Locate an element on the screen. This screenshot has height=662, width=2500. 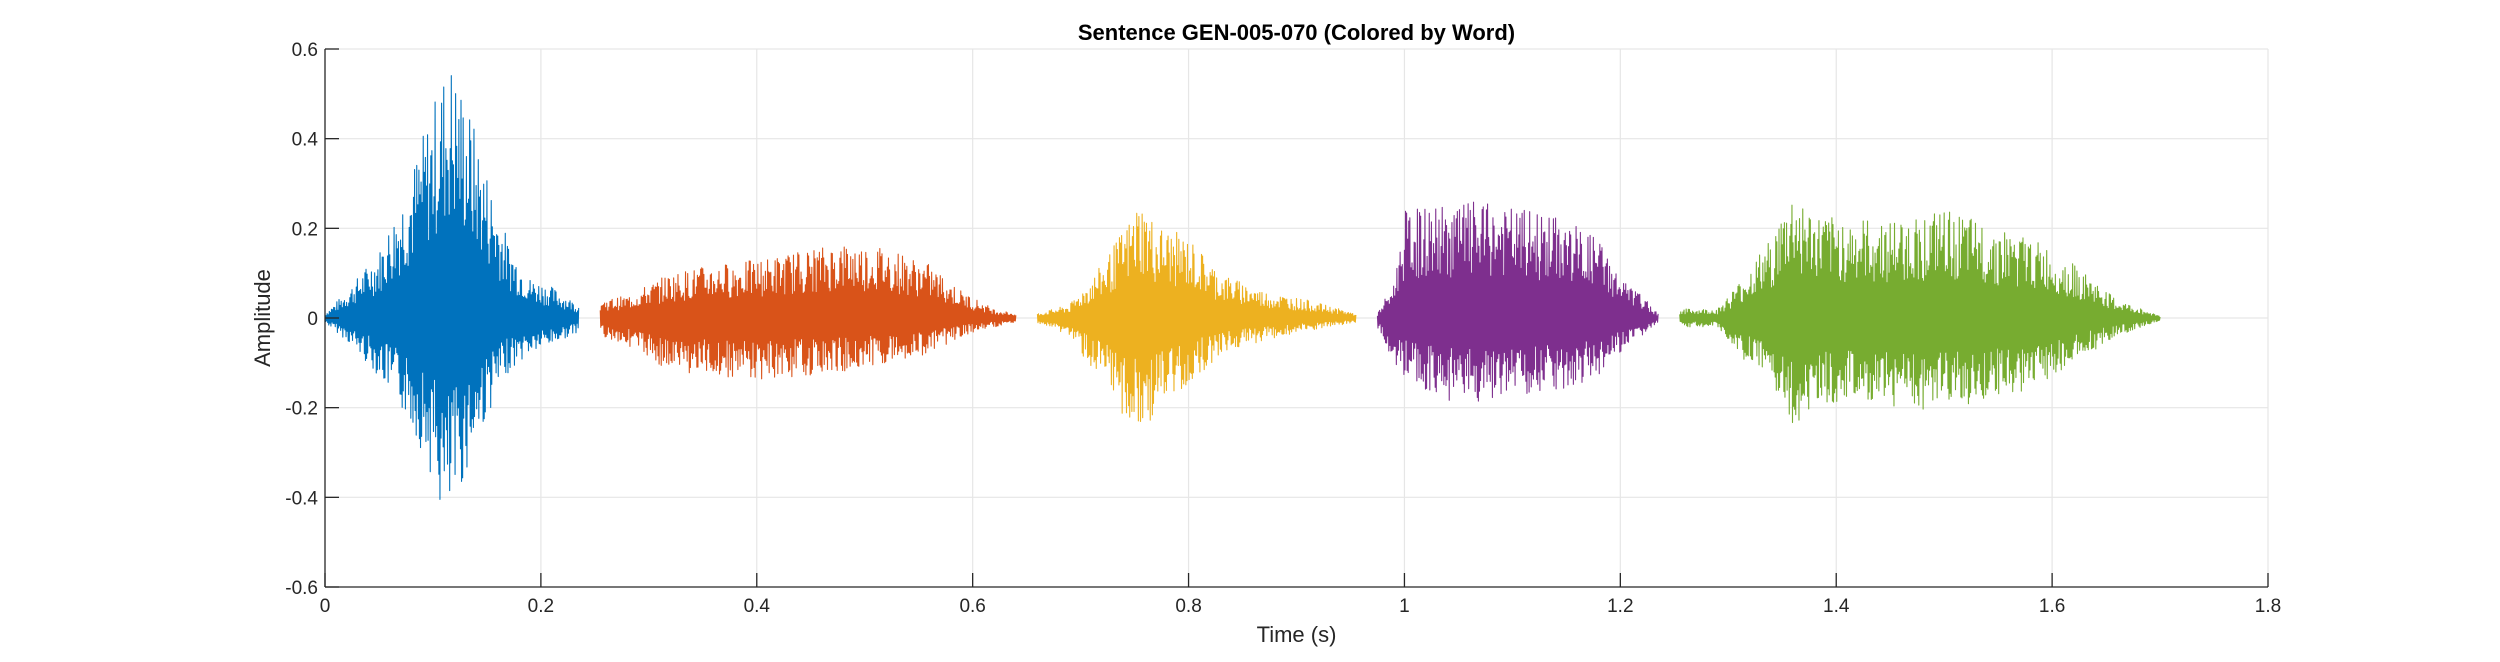
x-tick-label: 1.2 is located at coordinates (1620, 606).